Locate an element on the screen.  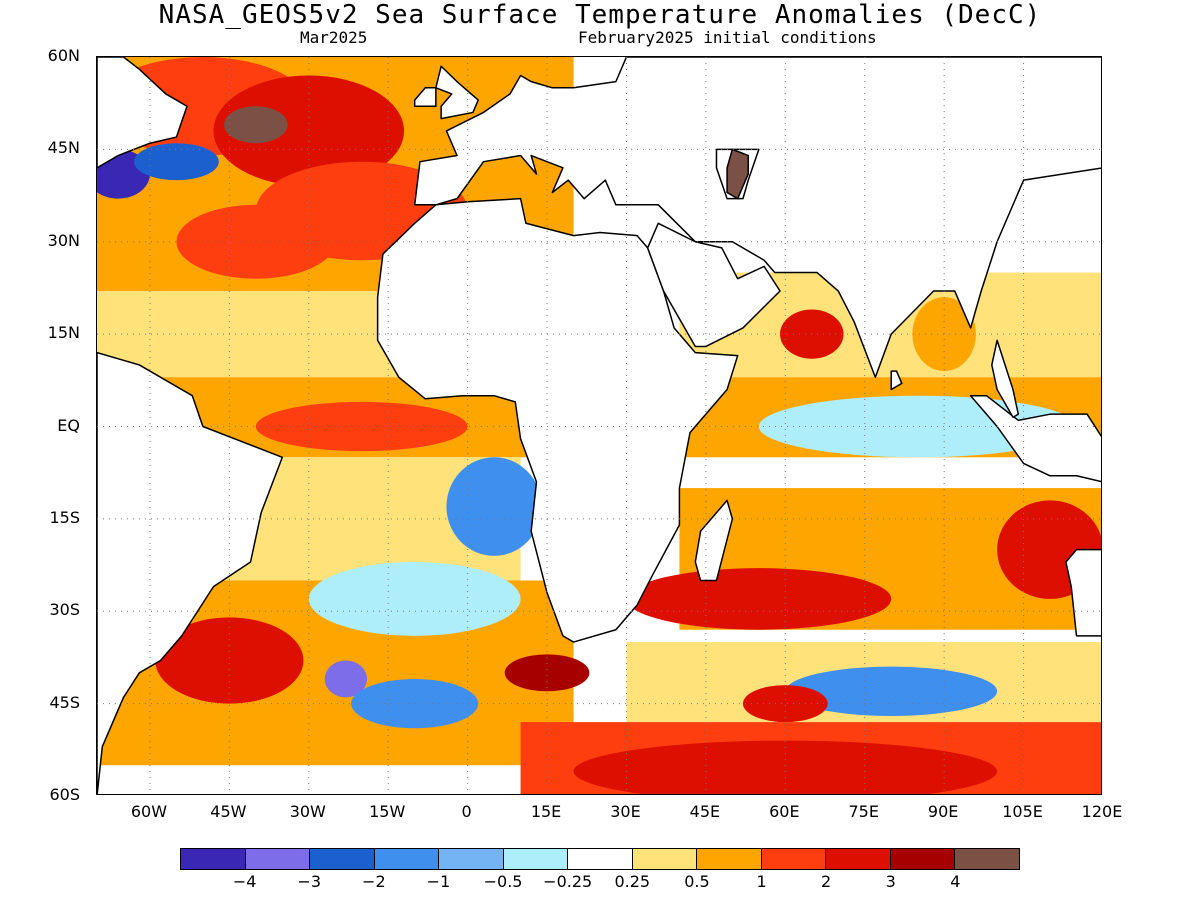
longitude-label: 45E is located at coordinates (705, 811).